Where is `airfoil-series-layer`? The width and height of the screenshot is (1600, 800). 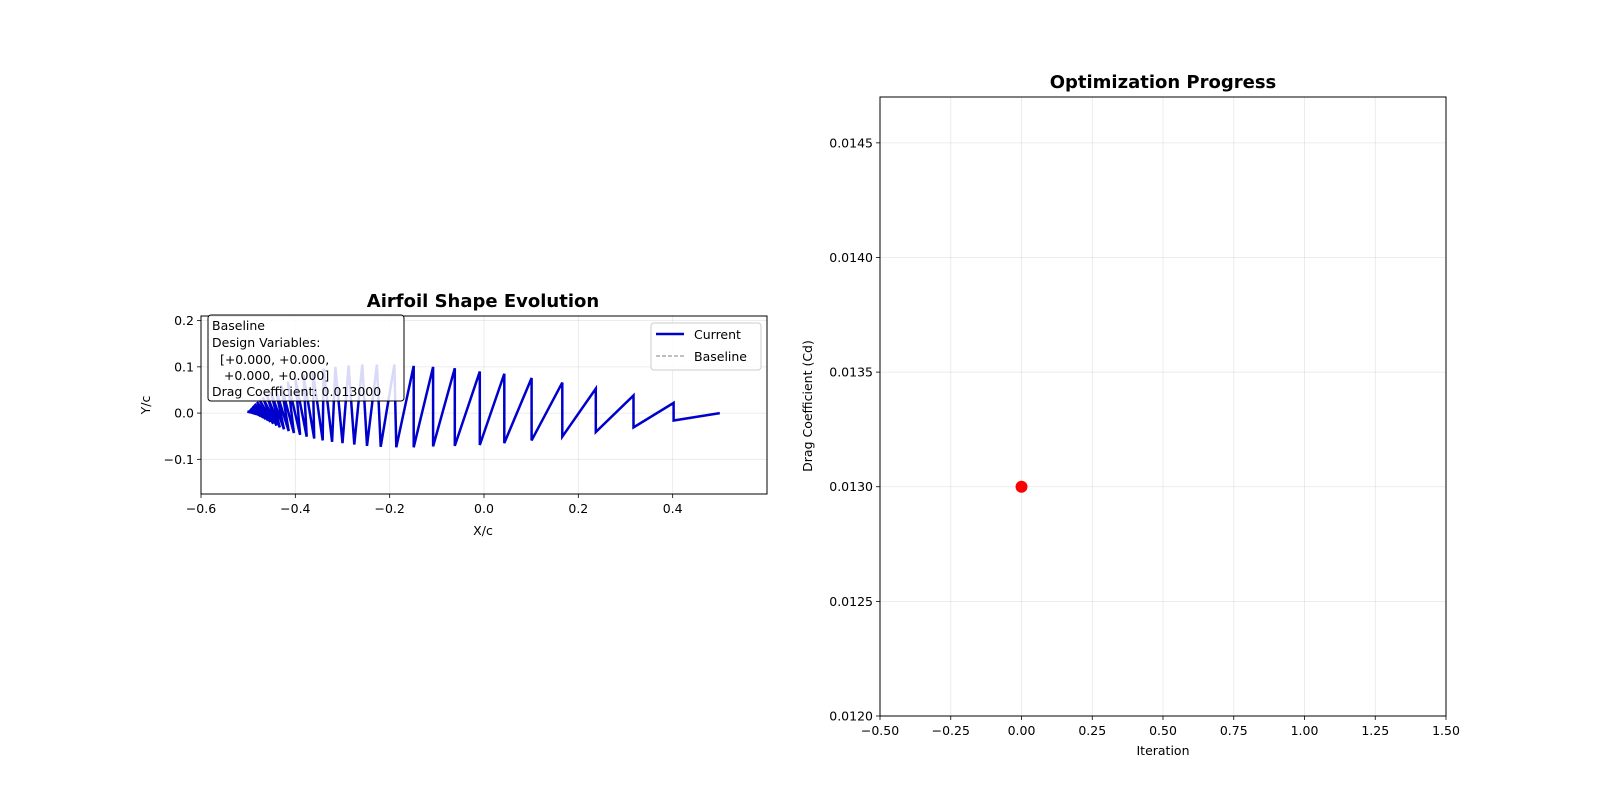
airfoil-series-layer is located at coordinates (483, 406).